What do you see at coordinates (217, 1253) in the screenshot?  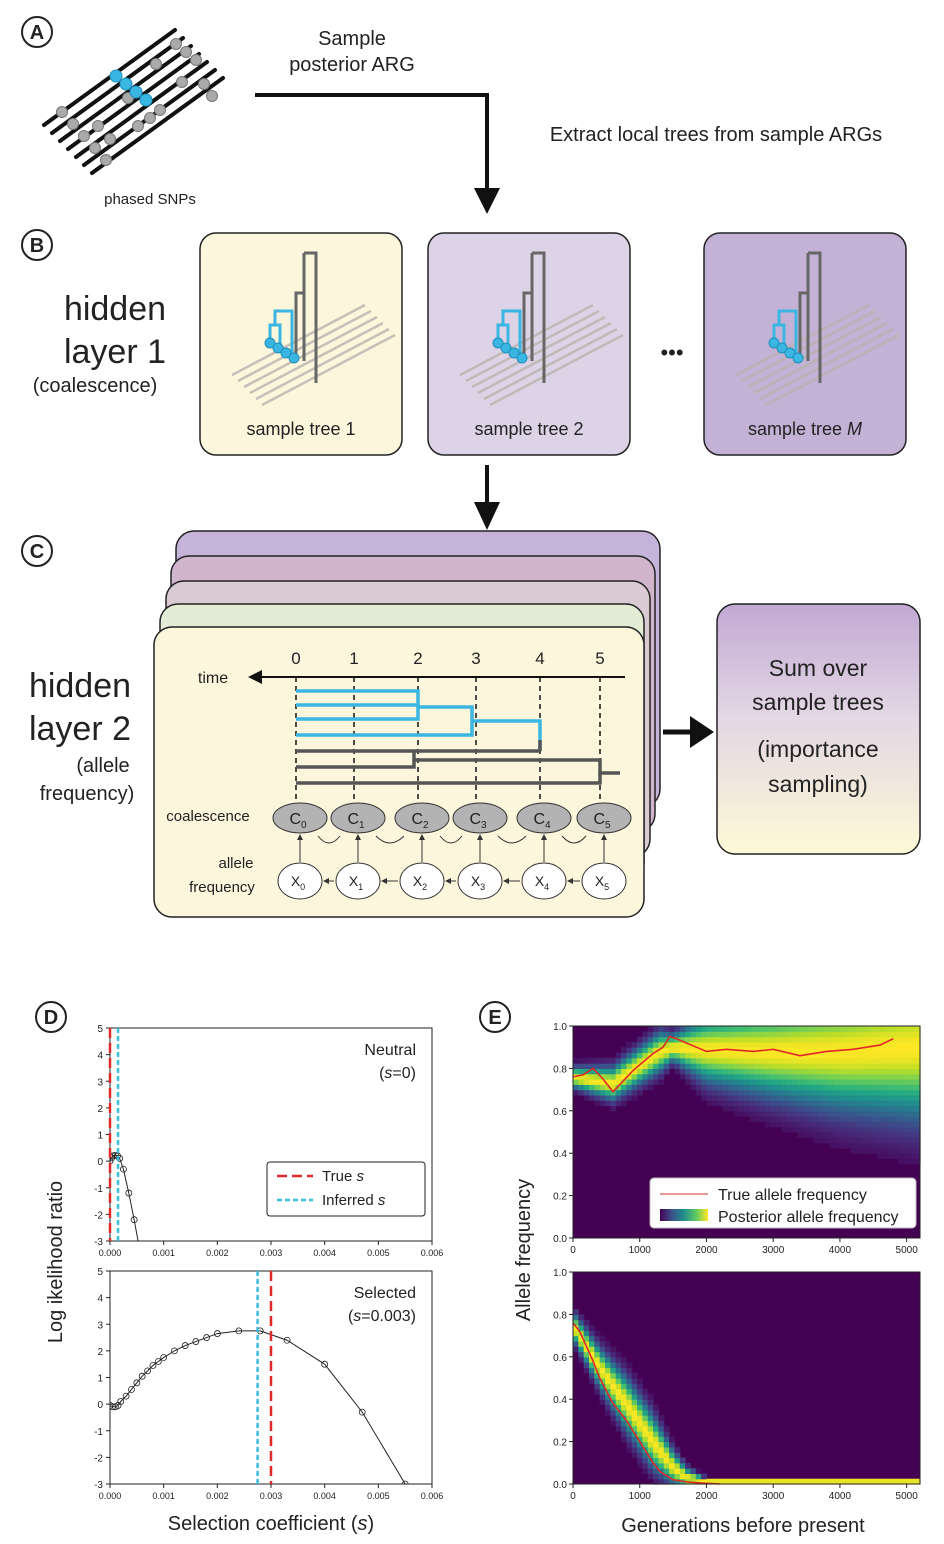 I see `d-x-tick-label: 0.002` at bounding box center [217, 1253].